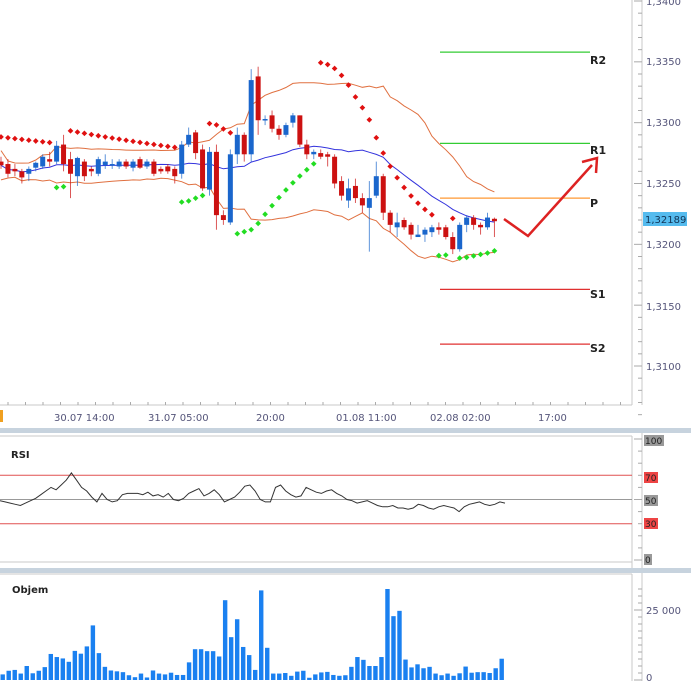  Describe the element at coordinates (598, 150) in the screenshot. I see `pivot-label-r1: R1` at that location.